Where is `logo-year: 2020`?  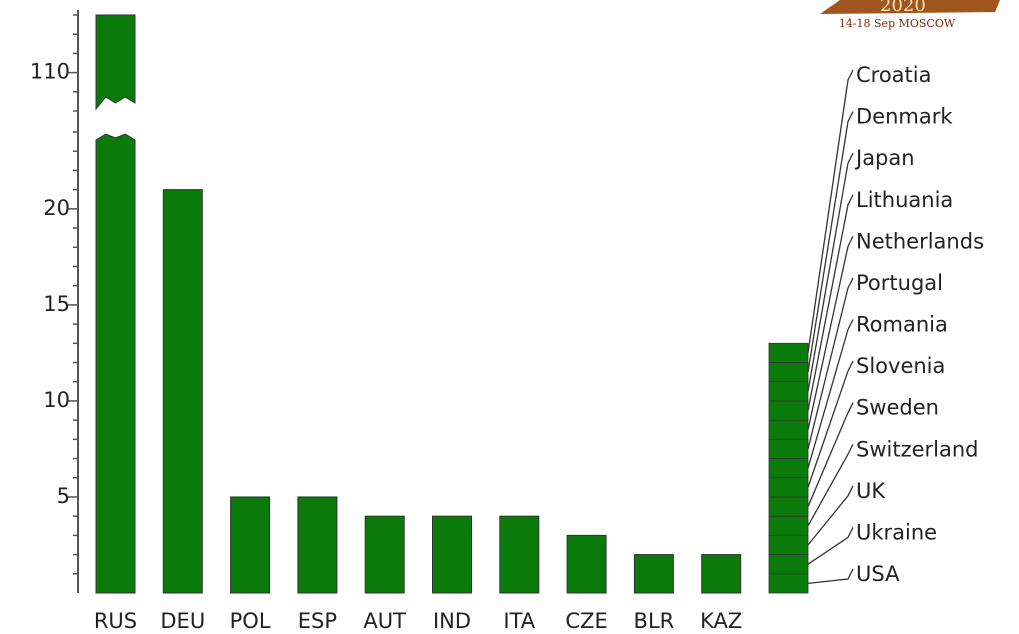
logo-year: 2020 is located at coordinates (903, 8).